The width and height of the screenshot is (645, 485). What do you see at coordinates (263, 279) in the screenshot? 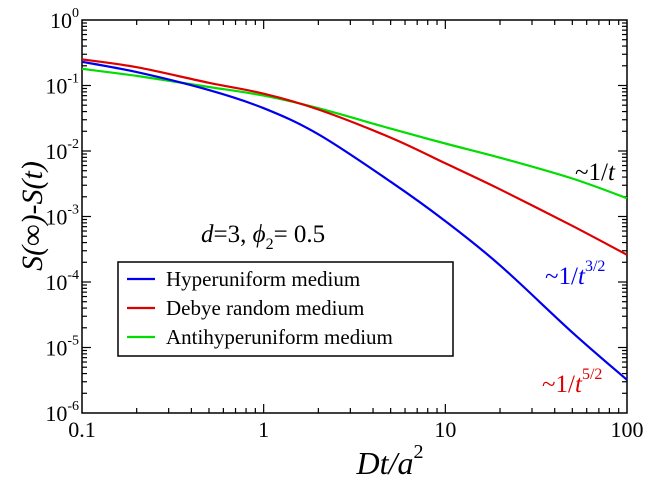
I see `legend-label-1: Hyperuniform medium` at bounding box center [263, 279].